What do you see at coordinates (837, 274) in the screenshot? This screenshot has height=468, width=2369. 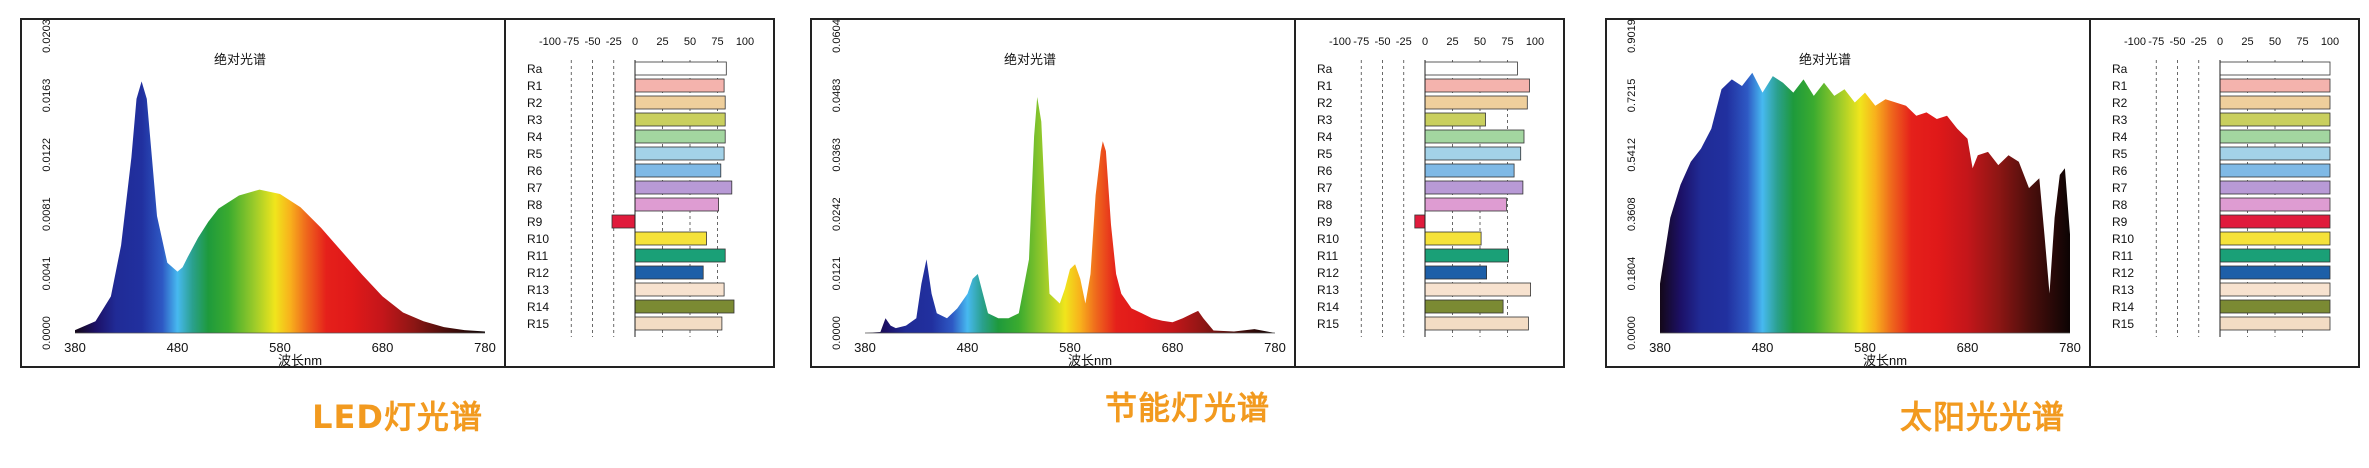 I see `y-tick-label: 0.0121` at bounding box center [837, 274].